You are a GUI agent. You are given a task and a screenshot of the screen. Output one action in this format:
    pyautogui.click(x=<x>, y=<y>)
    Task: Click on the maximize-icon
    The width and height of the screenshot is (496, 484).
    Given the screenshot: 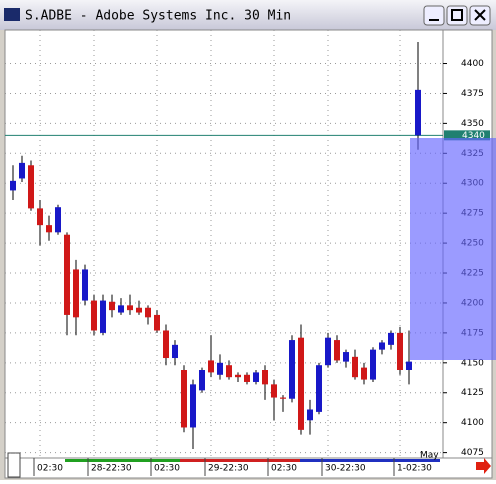 What is the action you would take?
    pyautogui.click(x=457, y=15)
    